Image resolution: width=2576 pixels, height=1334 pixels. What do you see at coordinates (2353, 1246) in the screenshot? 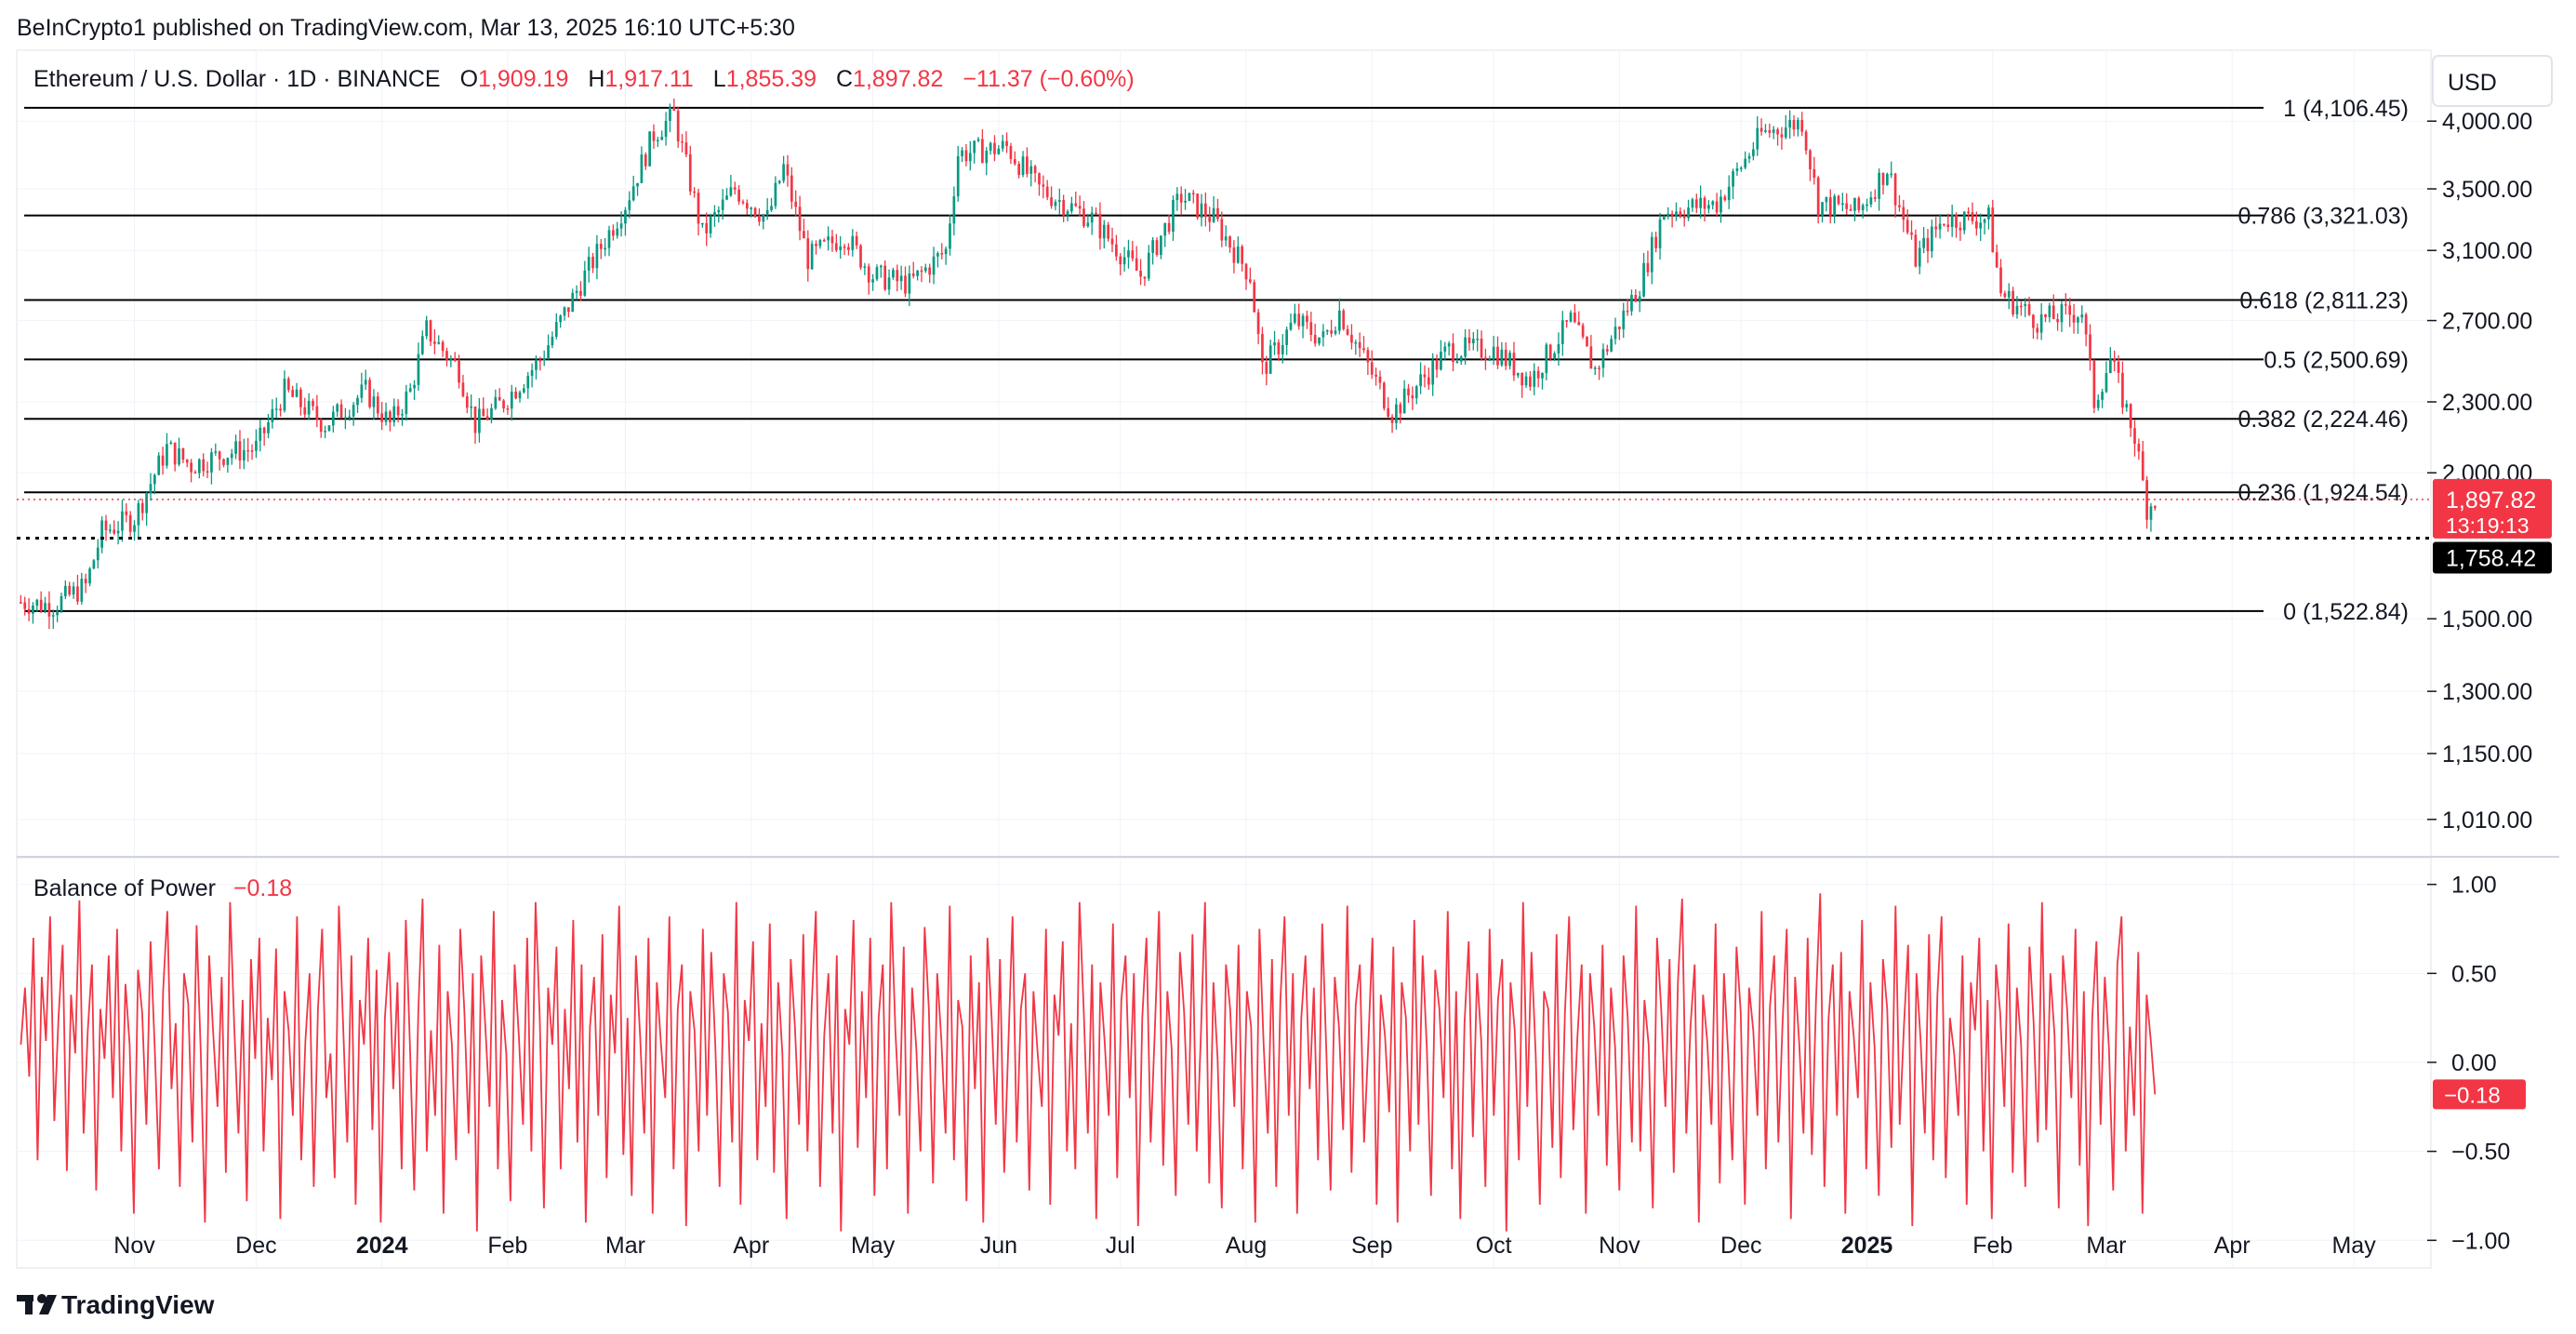
I see `time-tick-label: May` at bounding box center [2353, 1246].